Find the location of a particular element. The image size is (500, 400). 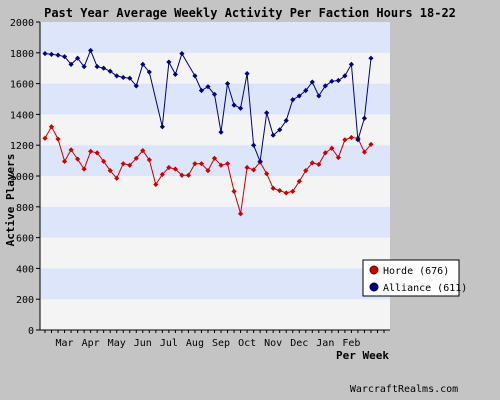

y-tick-label: 0 is located at coordinates (31, 331).